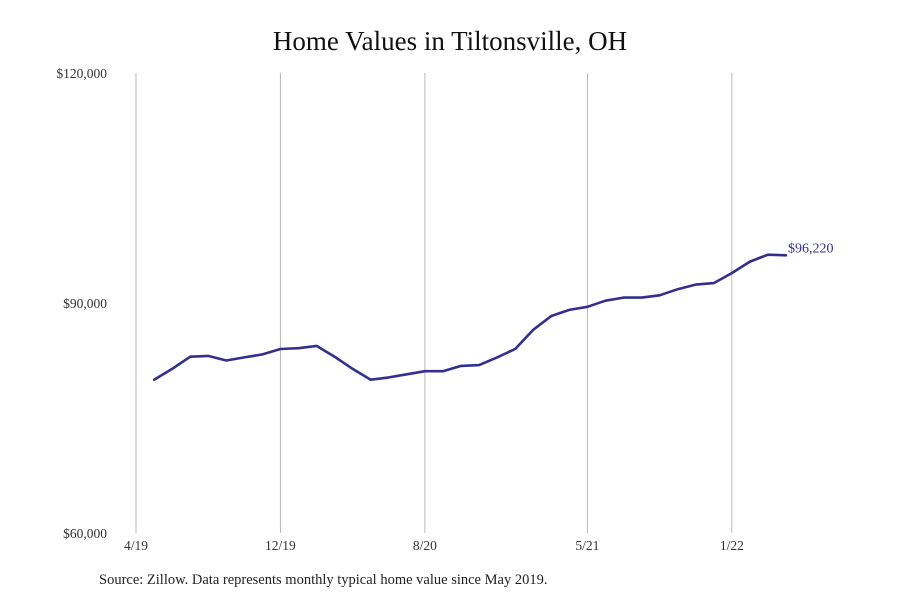 The width and height of the screenshot is (900, 600). I want to click on y-tick-label: $90,000, so click(85, 303).